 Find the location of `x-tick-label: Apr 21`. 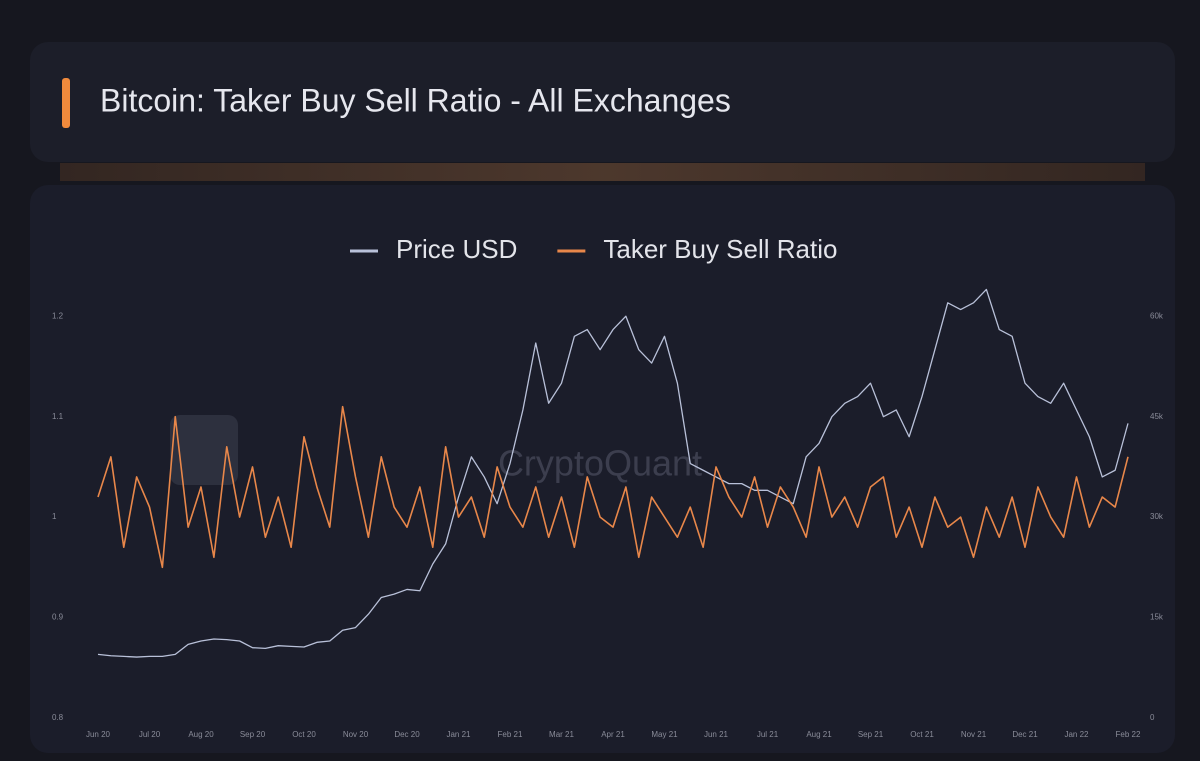

x-tick-label: Apr 21 is located at coordinates (613, 734).